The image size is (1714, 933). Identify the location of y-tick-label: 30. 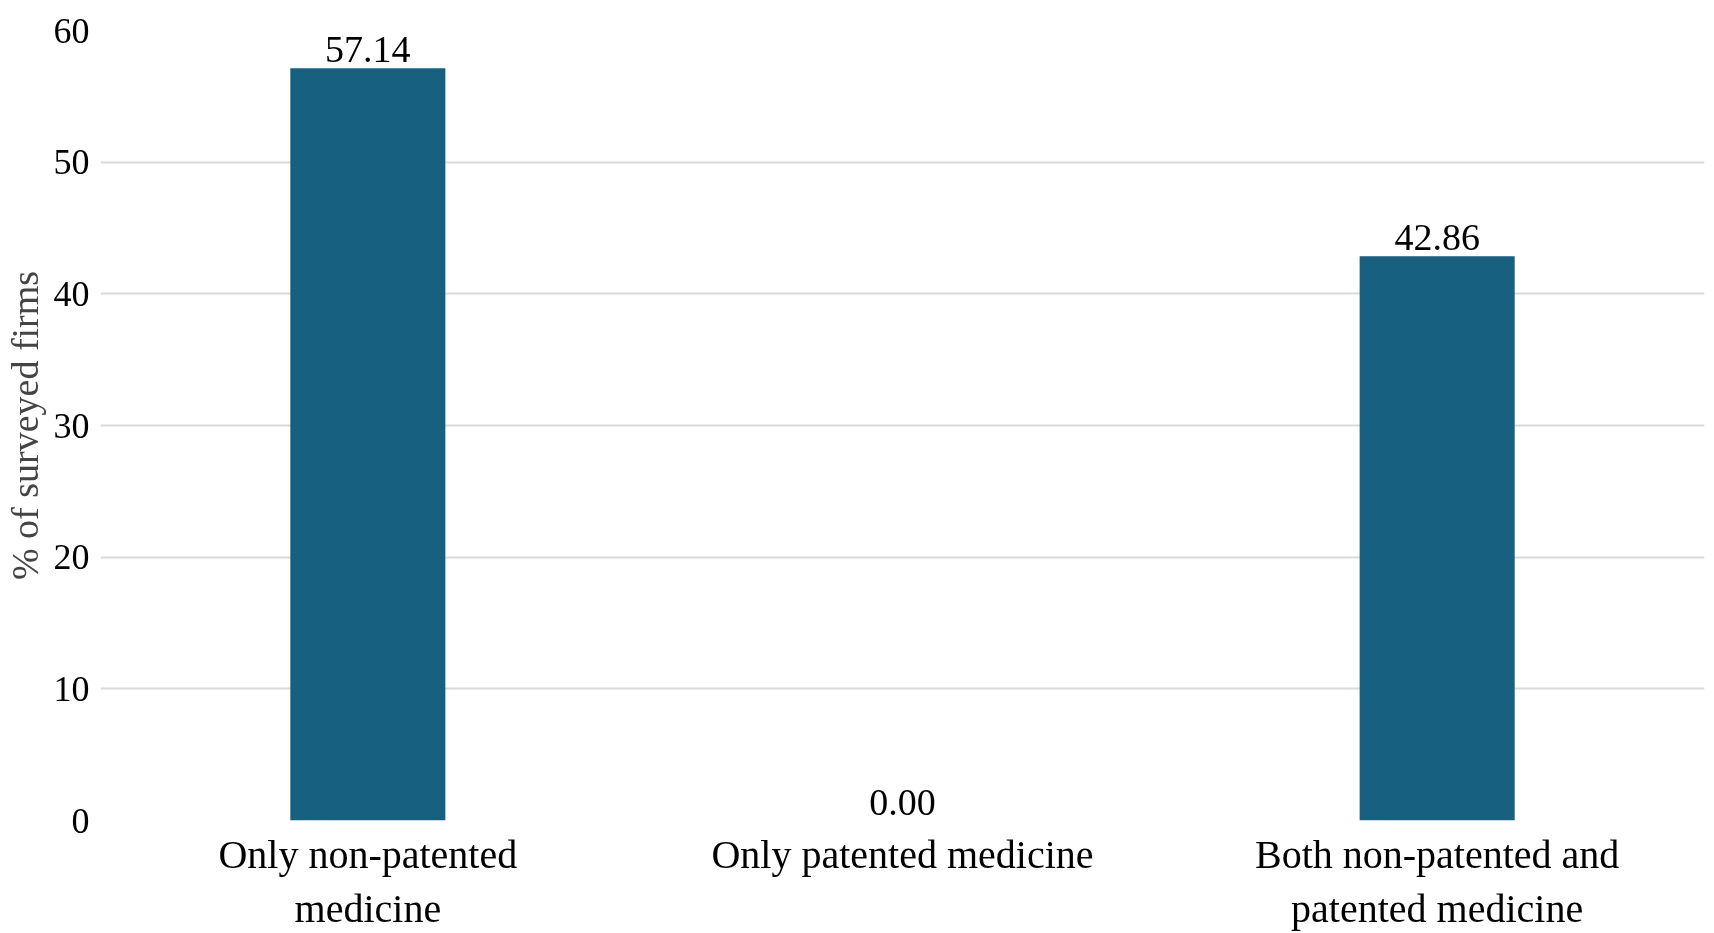
(71, 425).